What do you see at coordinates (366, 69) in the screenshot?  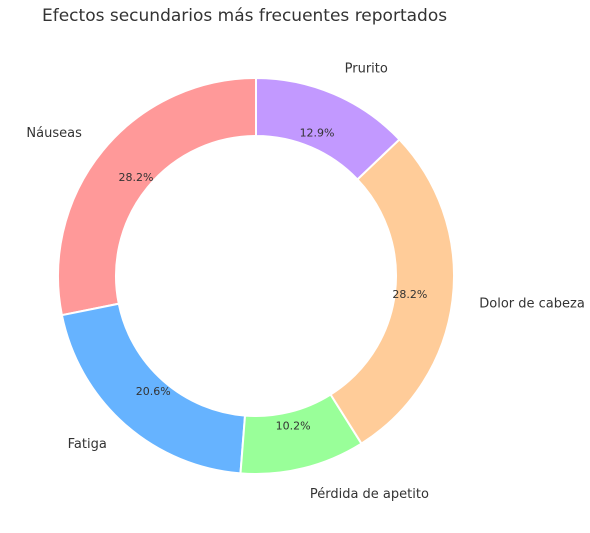 I see `category-label-prurito: Prurito` at bounding box center [366, 69].